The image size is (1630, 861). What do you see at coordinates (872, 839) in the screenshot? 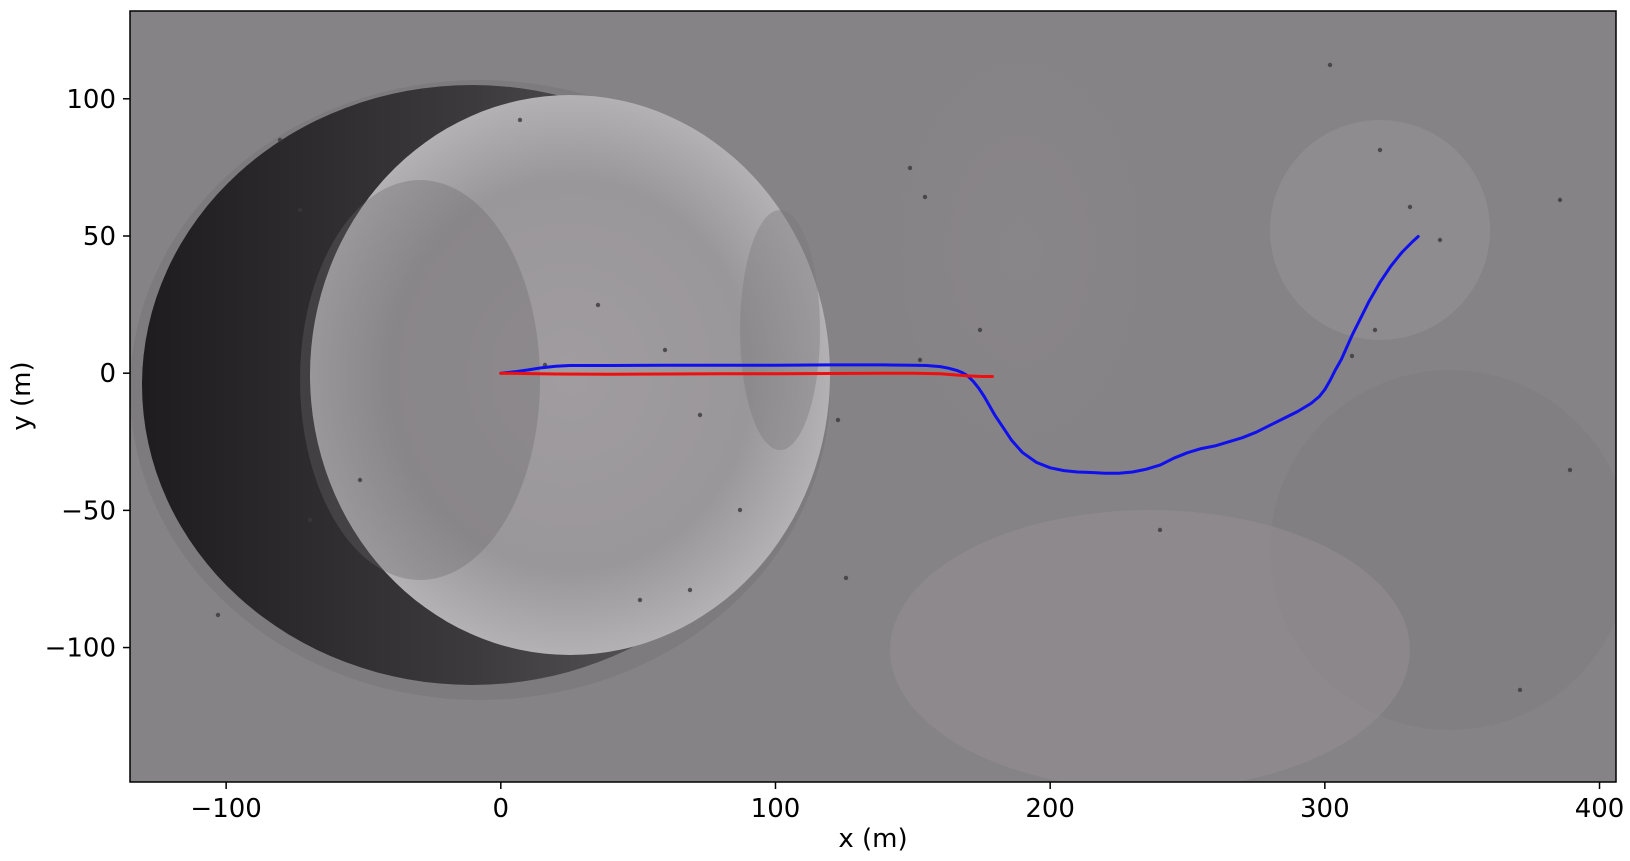
I see `x-axis-label: x (m)` at bounding box center [872, 839].